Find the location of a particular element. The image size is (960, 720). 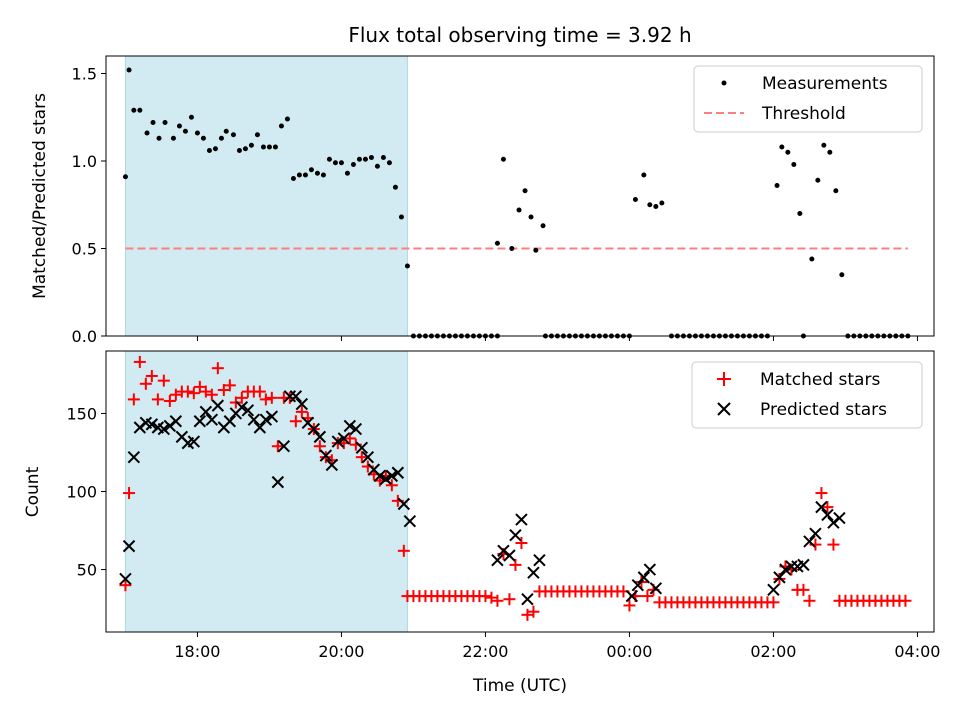

bottom-y-tick-label: 50 is located at coordinates (87, 570).